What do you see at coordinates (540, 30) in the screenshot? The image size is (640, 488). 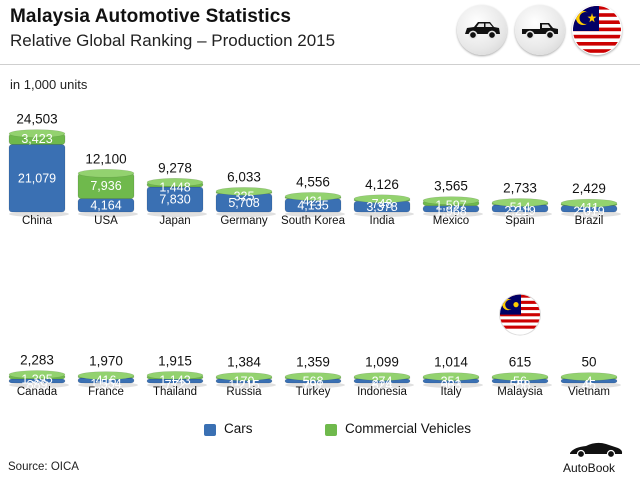 I see `pickup-truck-icon-badge` at bounding box center [540, 30].